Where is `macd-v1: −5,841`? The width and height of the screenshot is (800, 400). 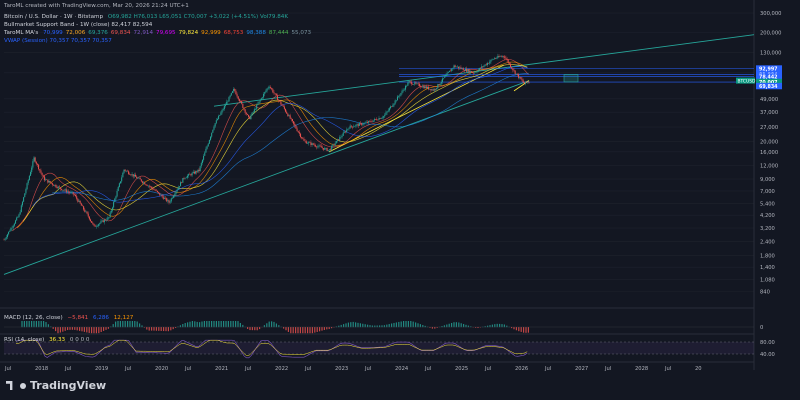
macd-v1: −5,841 is located at coordinates (78, 318).